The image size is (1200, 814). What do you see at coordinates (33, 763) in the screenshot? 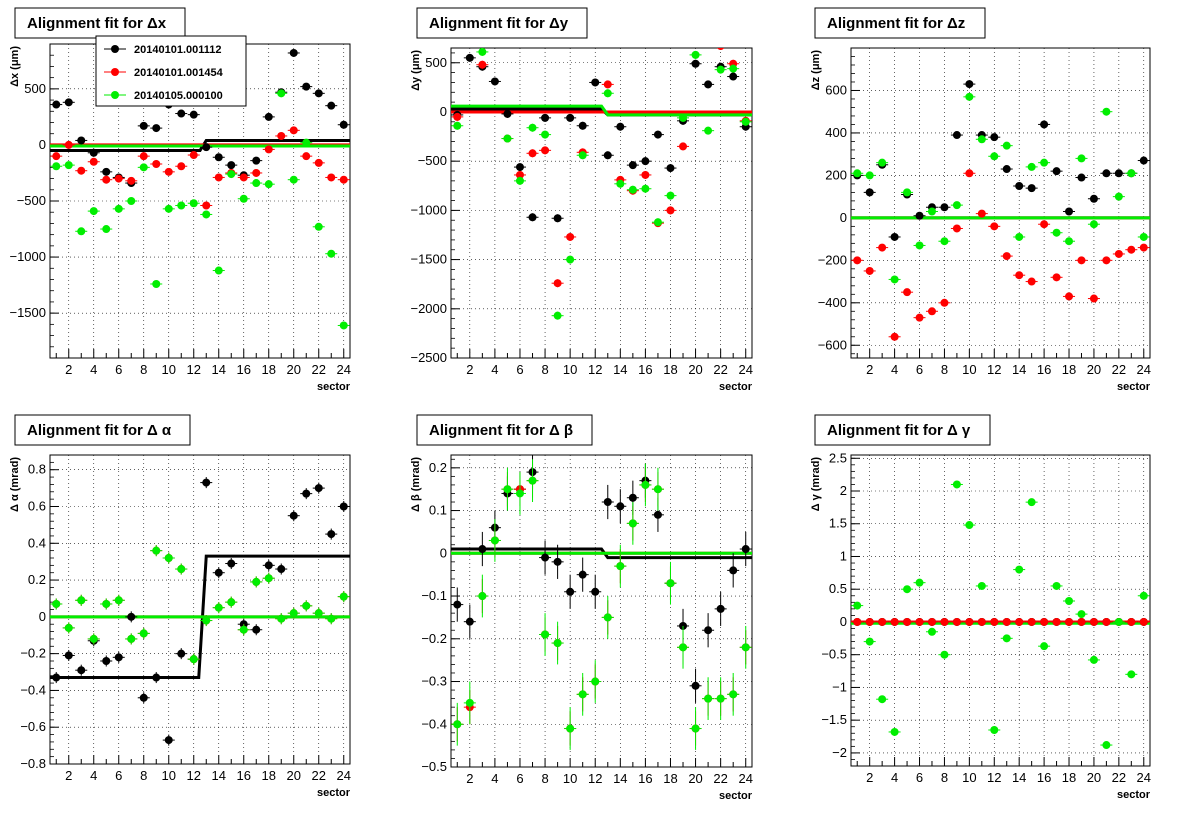
I see `y-tick-label: −0.8` at bounding box center [33, 763].